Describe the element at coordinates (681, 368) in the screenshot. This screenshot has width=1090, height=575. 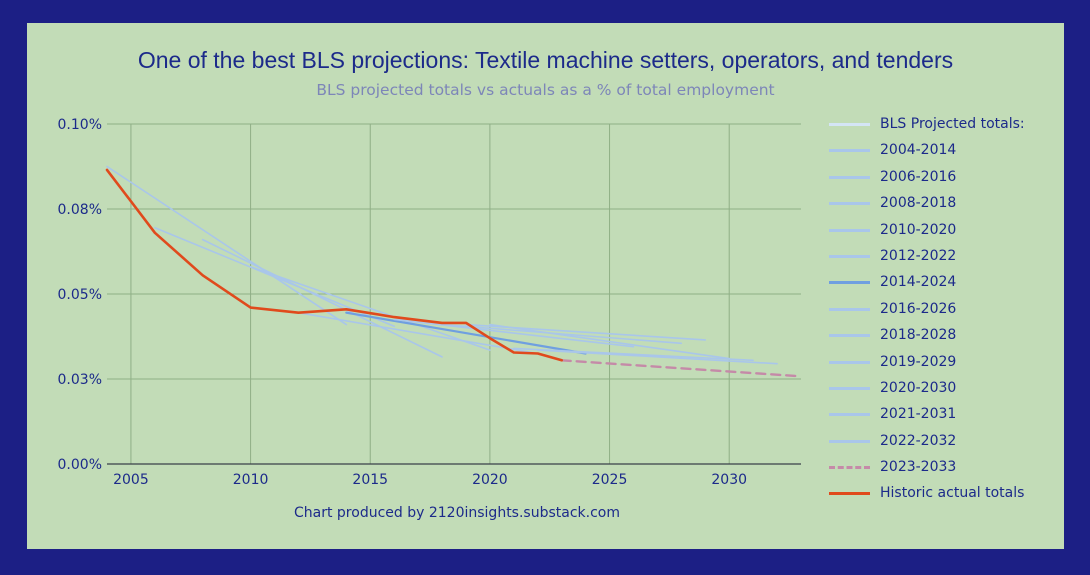
I see `series-line-2023-2033` at that location.